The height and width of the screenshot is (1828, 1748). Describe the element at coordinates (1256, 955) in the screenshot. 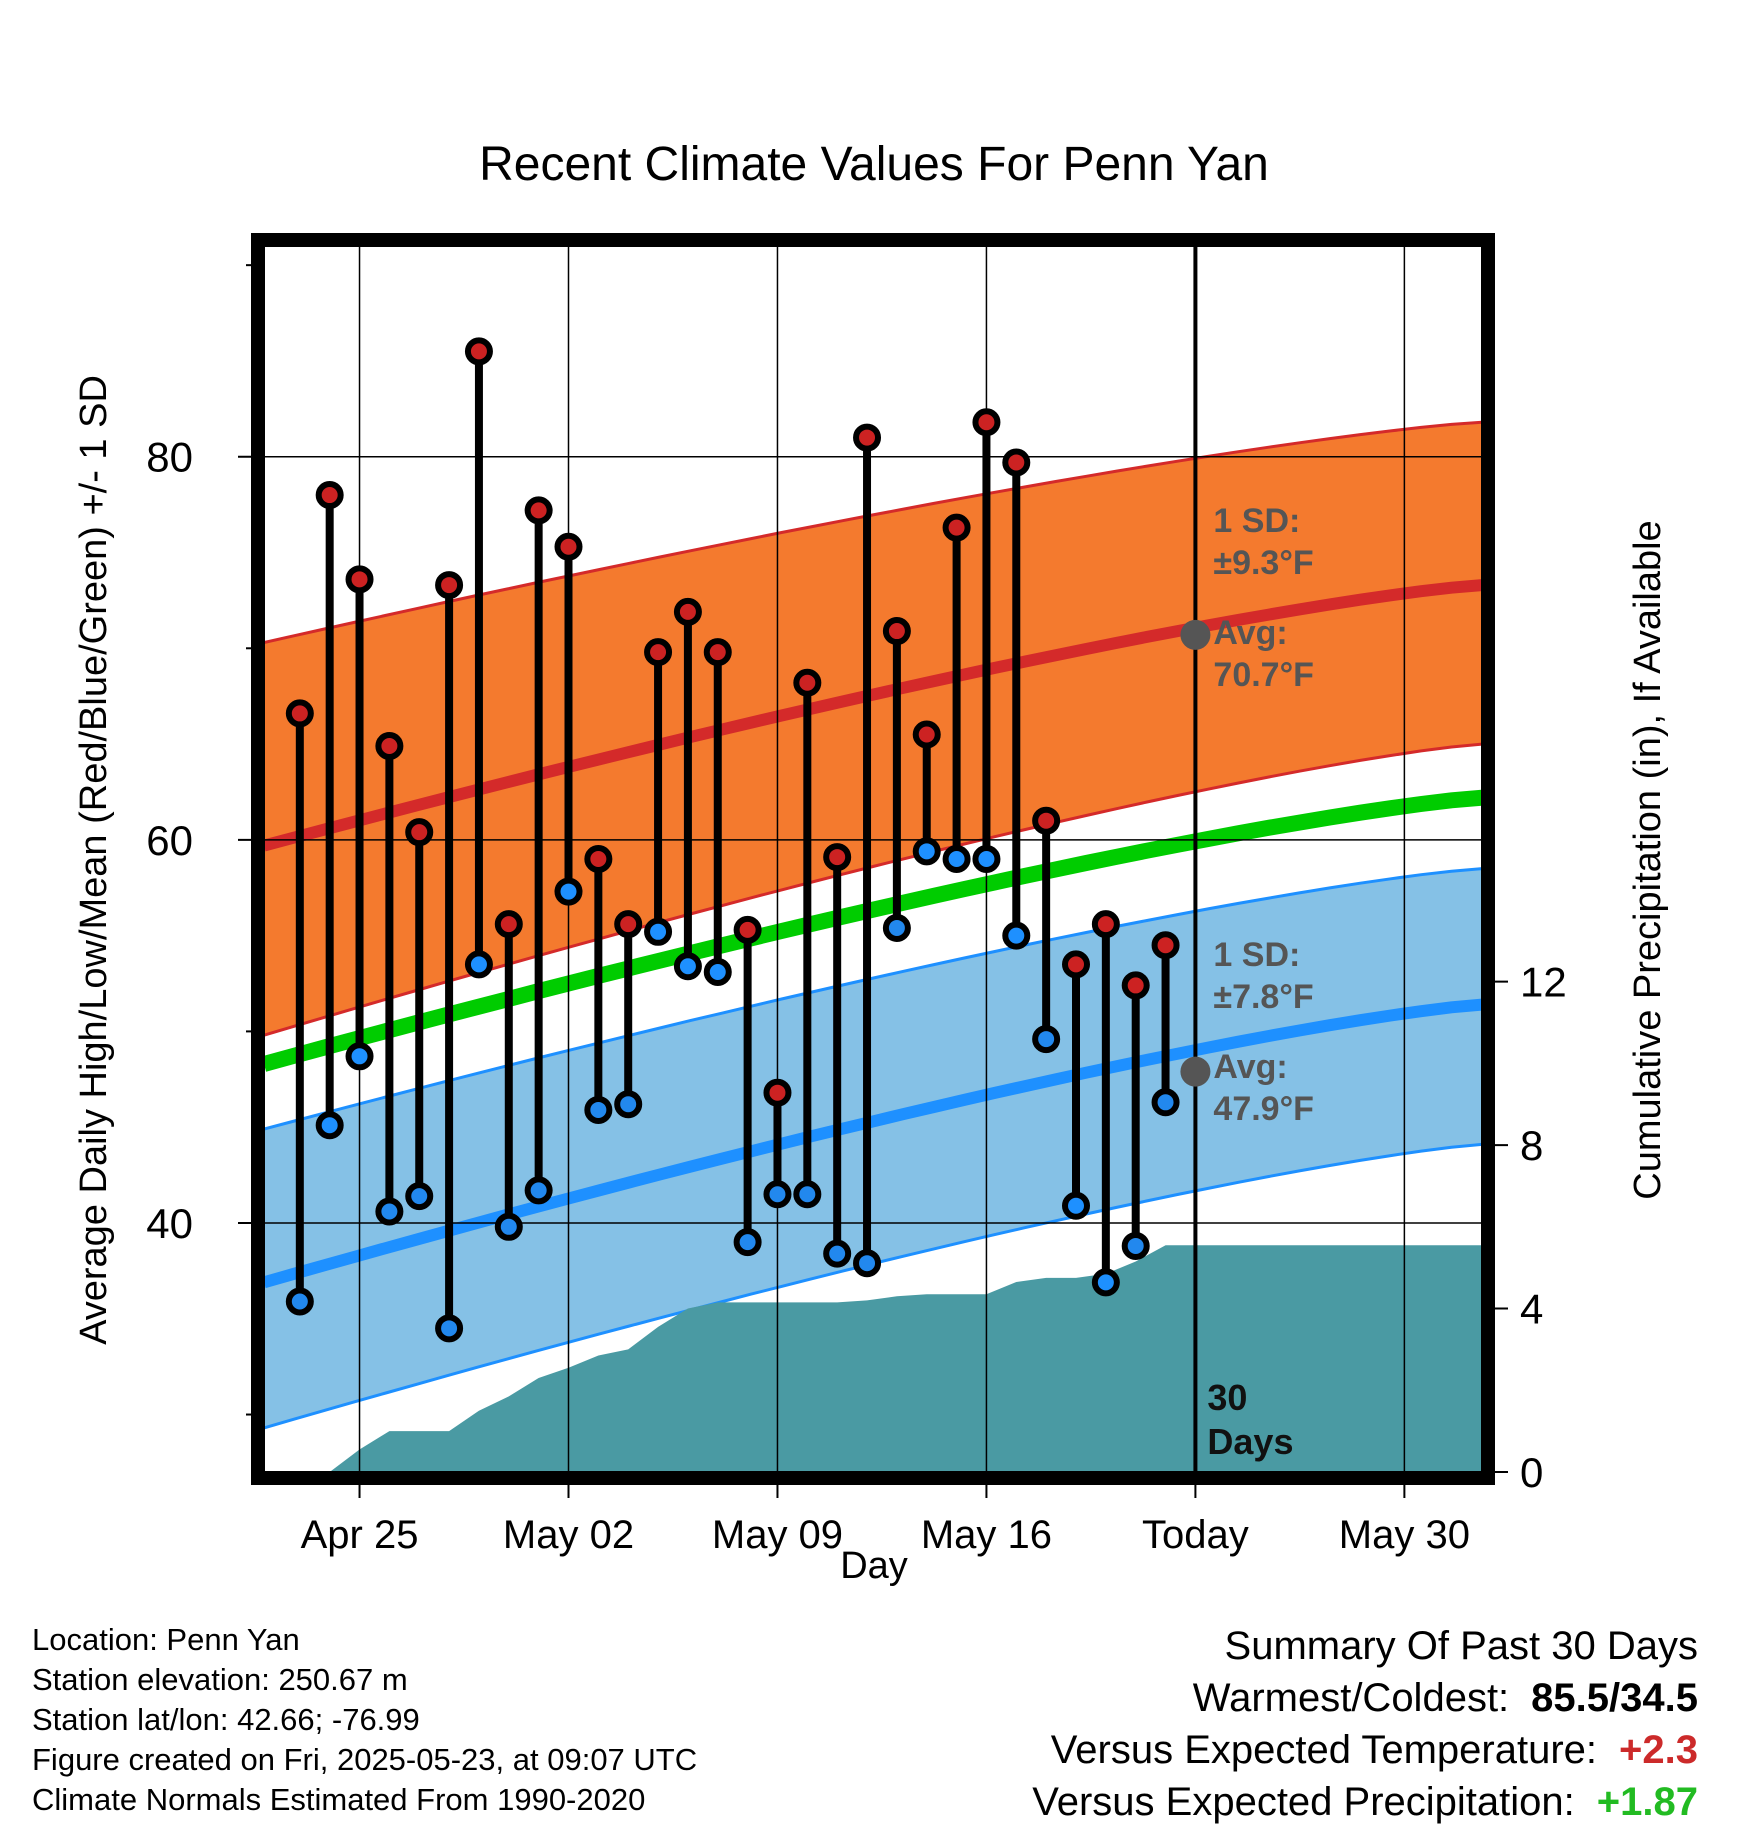

I see `annotation-low-line: 1 SD:` at that location.